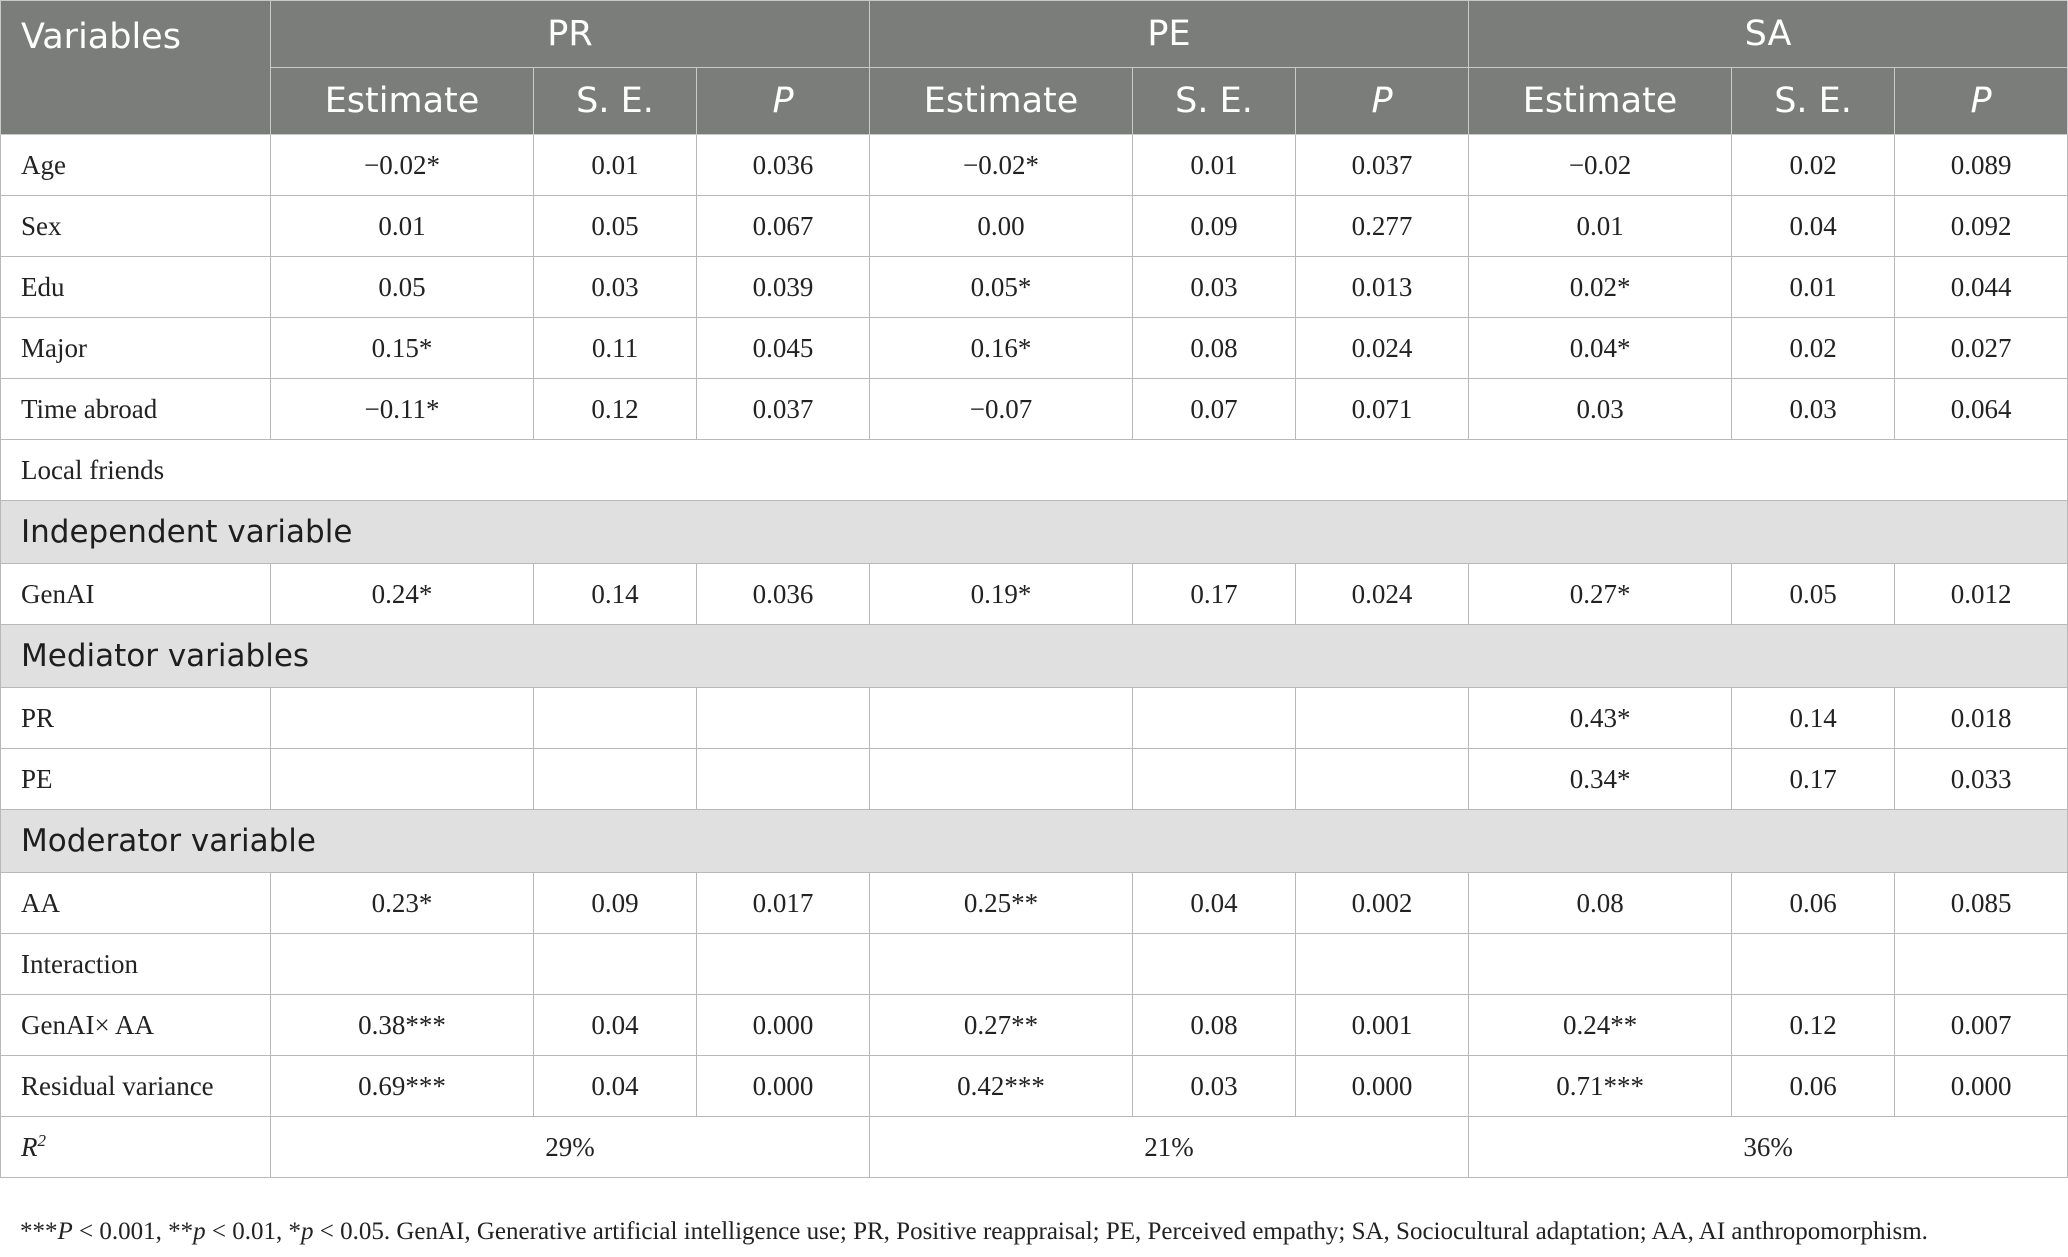  Describe the element at coordinates (1001, 594) in the screenshot. I see `cell-estimate: 0.19*` at that location.